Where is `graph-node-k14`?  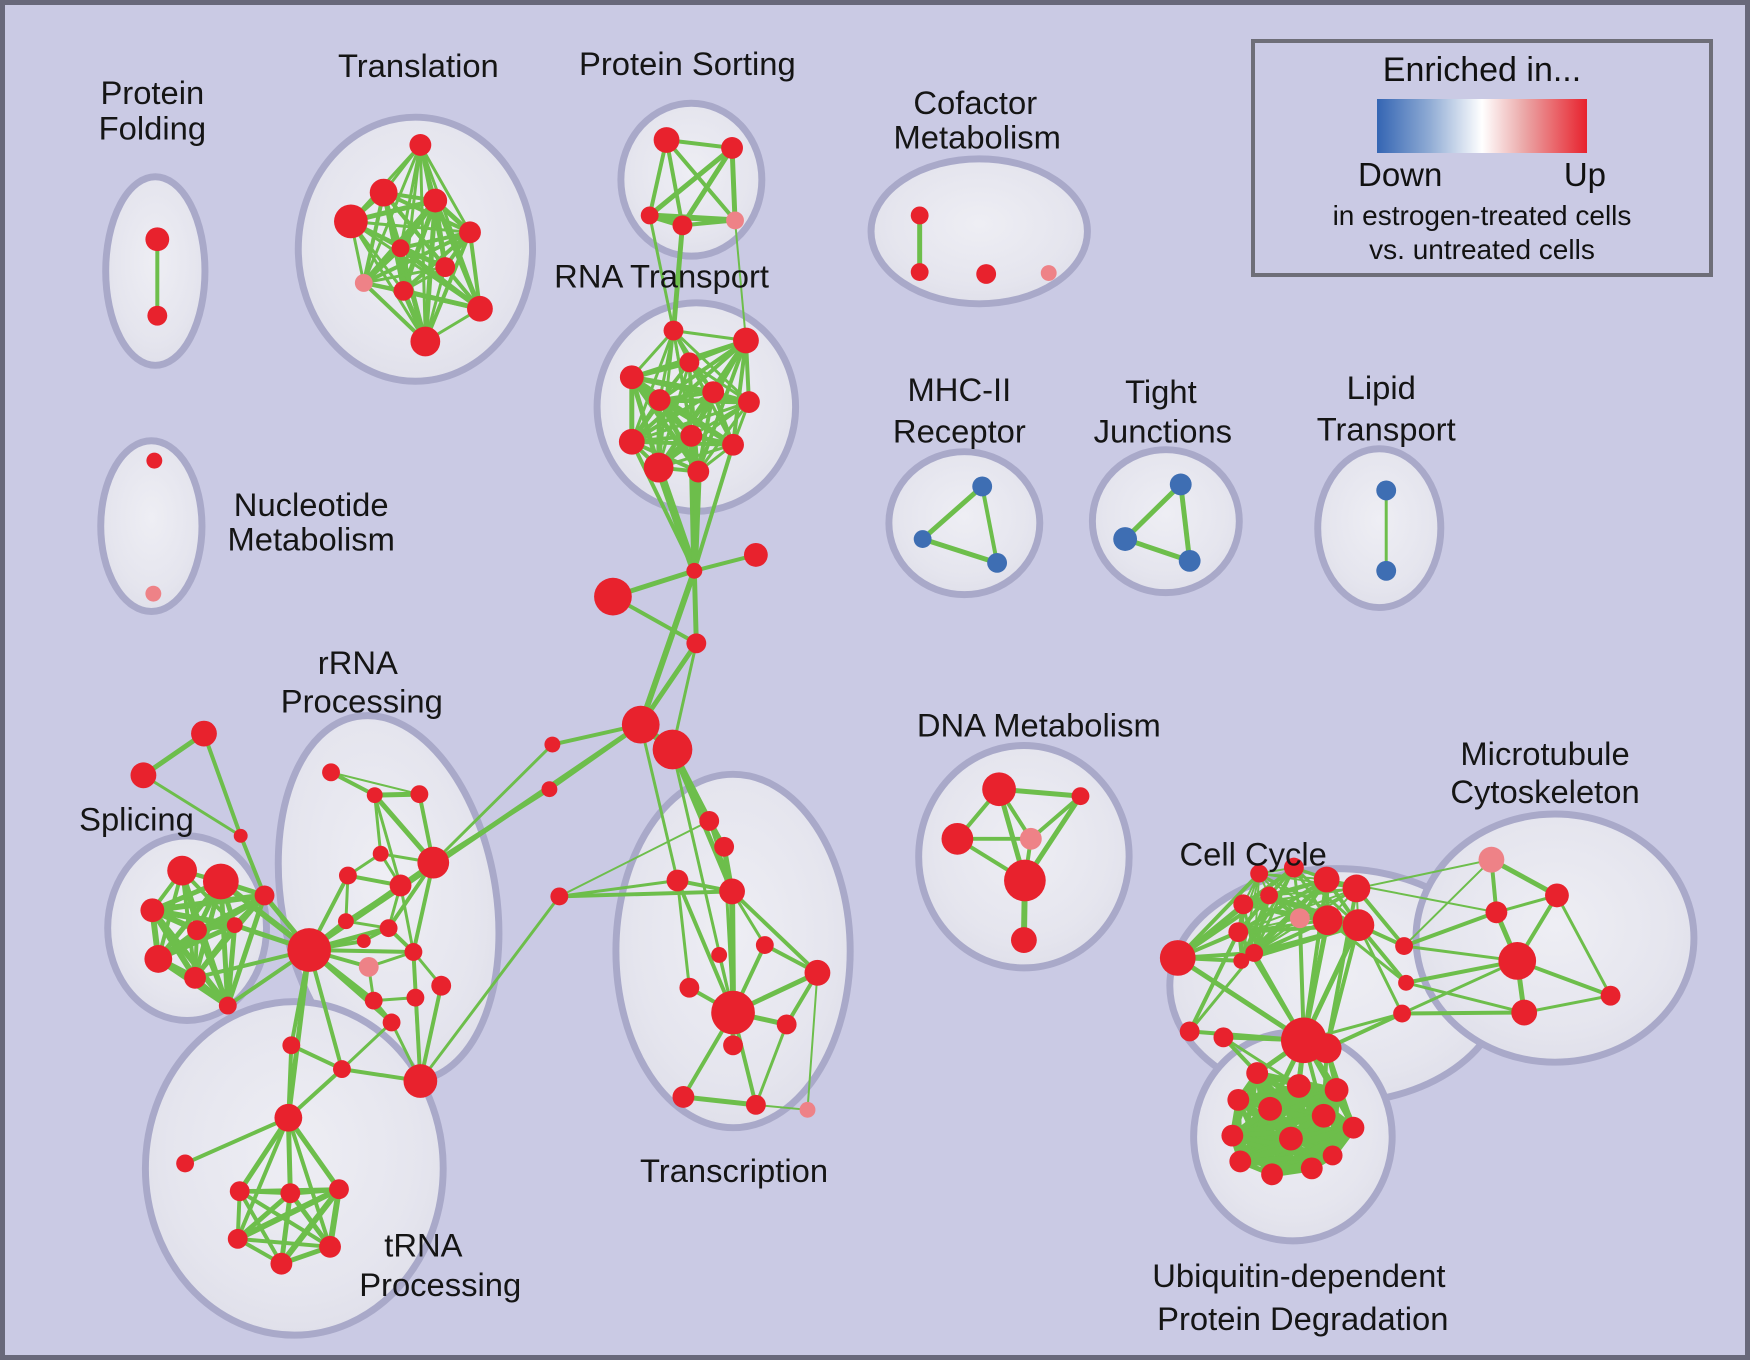
graph-node-k14 is located at coordinates (1241, 960).